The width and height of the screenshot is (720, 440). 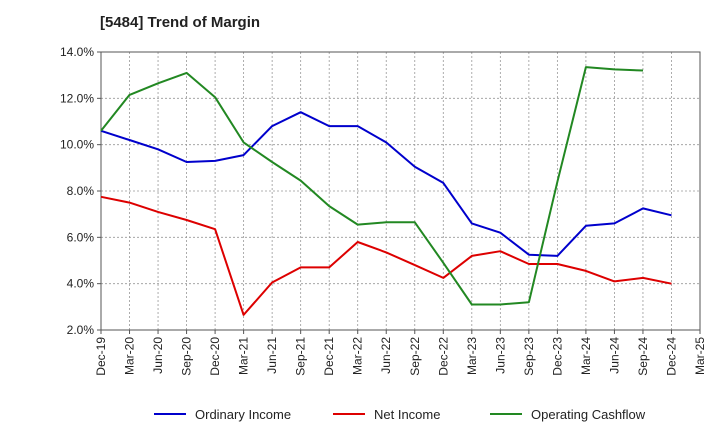 What do you see at coordinates (130, 356) in the screenshot?
I see `x-tick-label: Mar-20` at bounding box center [130, 356].